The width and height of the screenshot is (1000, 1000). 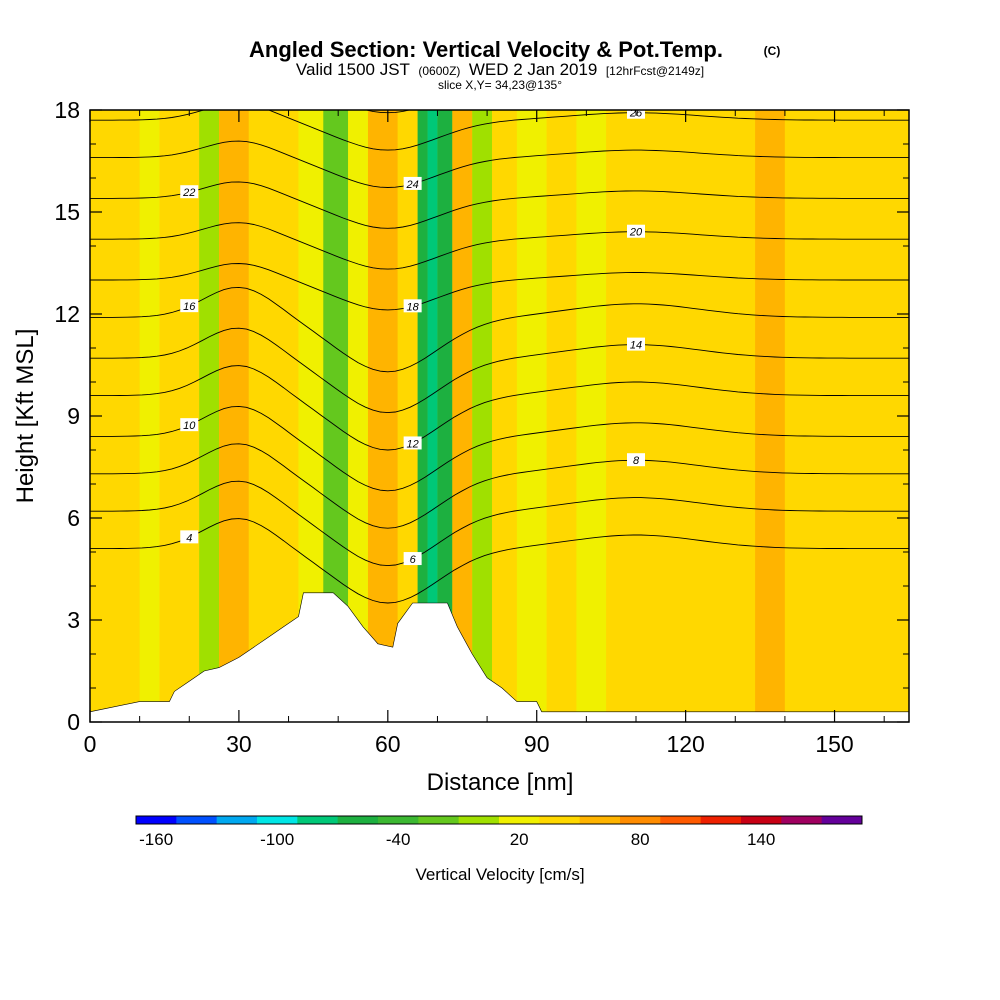 I want to click on theta-label-16: 16, so click(x=189, y=307).